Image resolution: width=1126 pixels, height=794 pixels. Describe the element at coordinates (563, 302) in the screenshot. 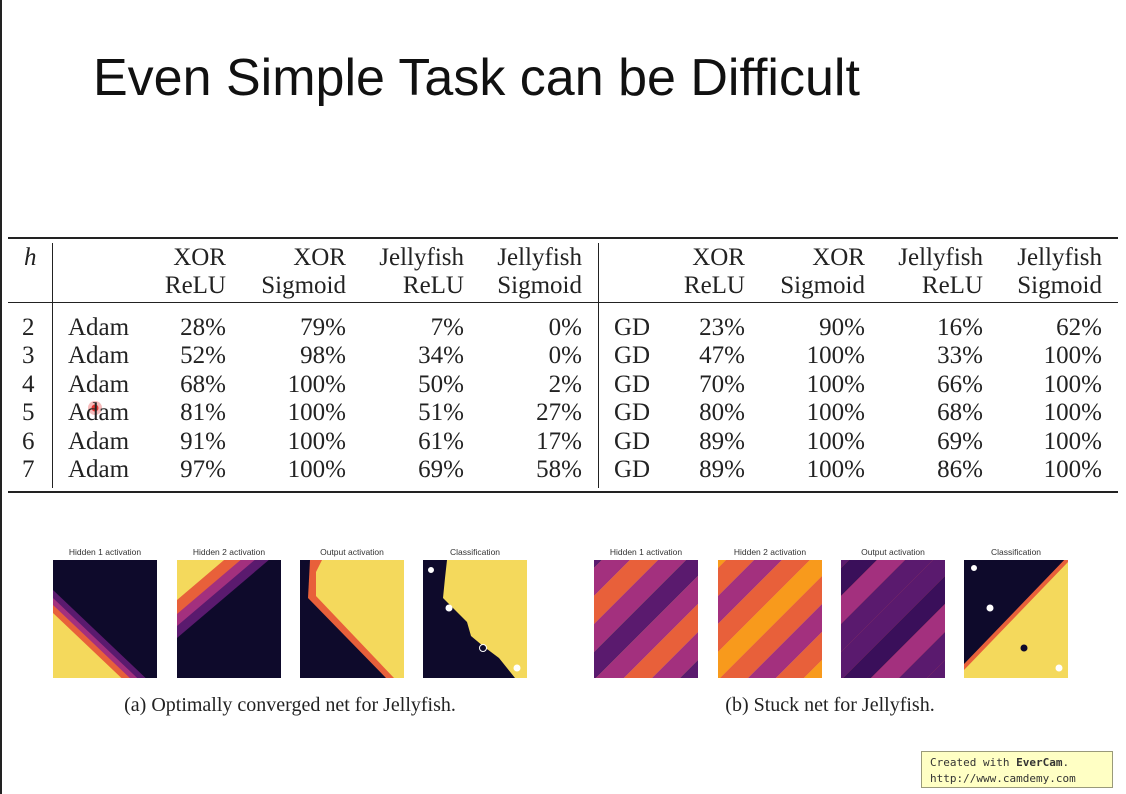

I see `table-header-rule` at that location.